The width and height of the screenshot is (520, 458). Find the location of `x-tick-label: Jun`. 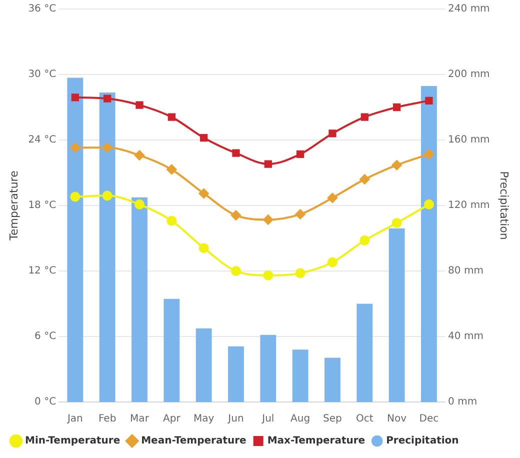

x-tick-label: Jun is located at coordinates (235, 419).